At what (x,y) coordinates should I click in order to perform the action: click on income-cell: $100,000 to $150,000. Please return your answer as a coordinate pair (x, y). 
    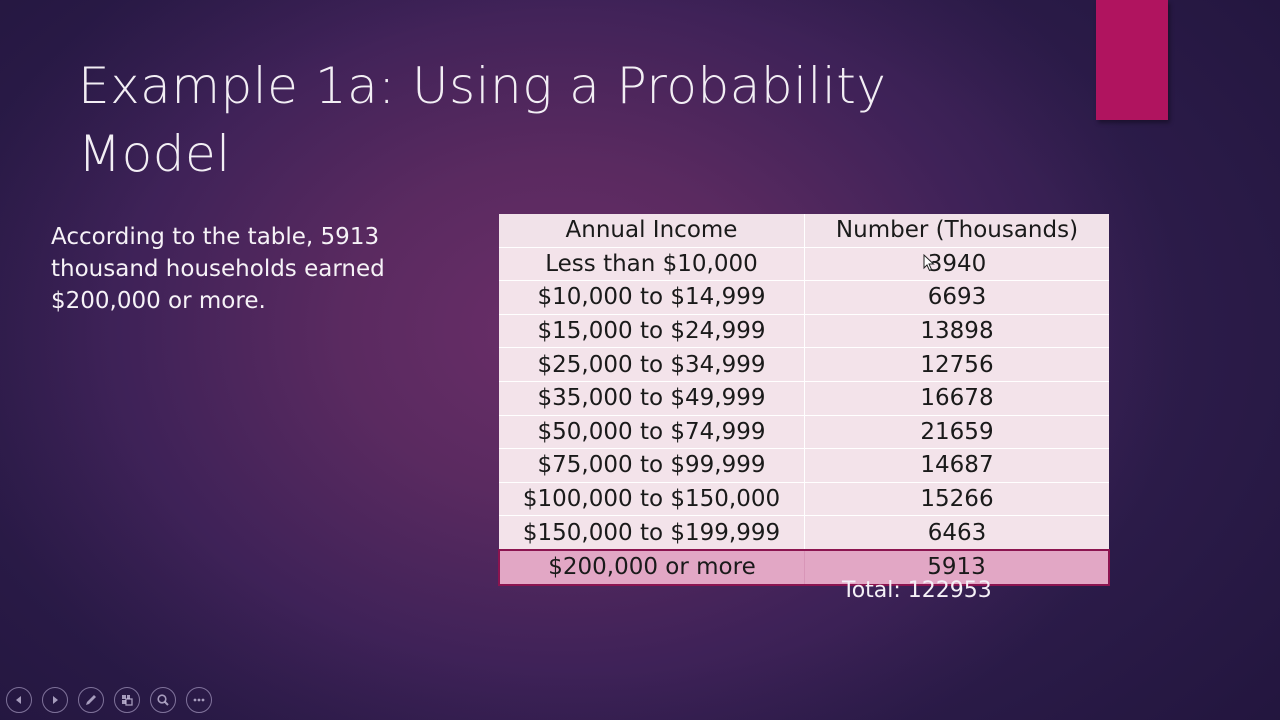
    Looking at the image, I should click on (652, 499).